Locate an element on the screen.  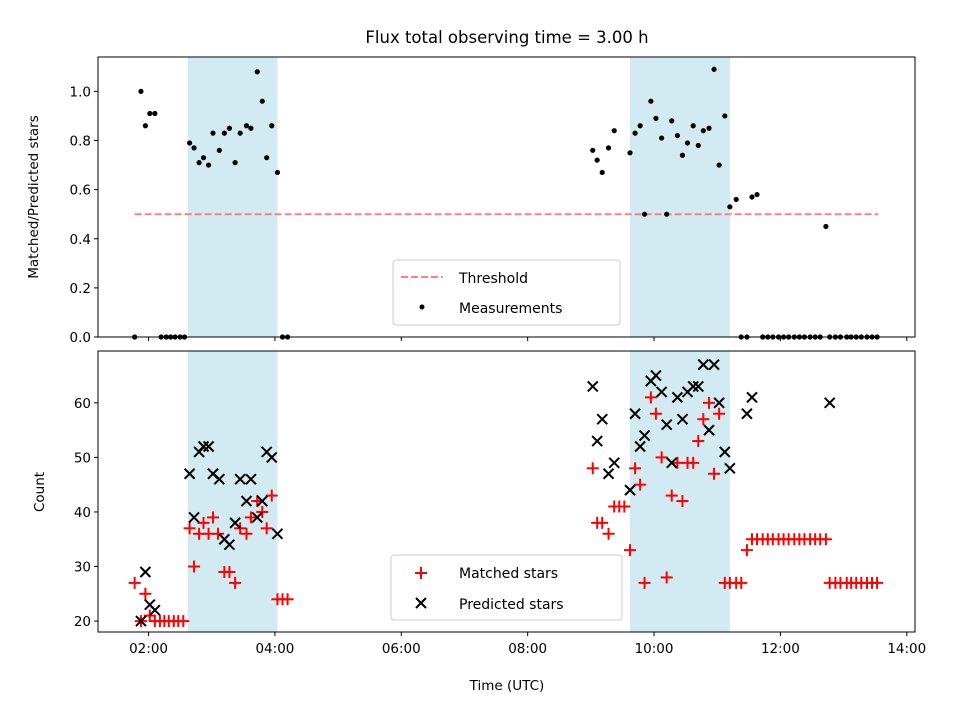
legend-matched-swatch is located at coordinates (421, 573).